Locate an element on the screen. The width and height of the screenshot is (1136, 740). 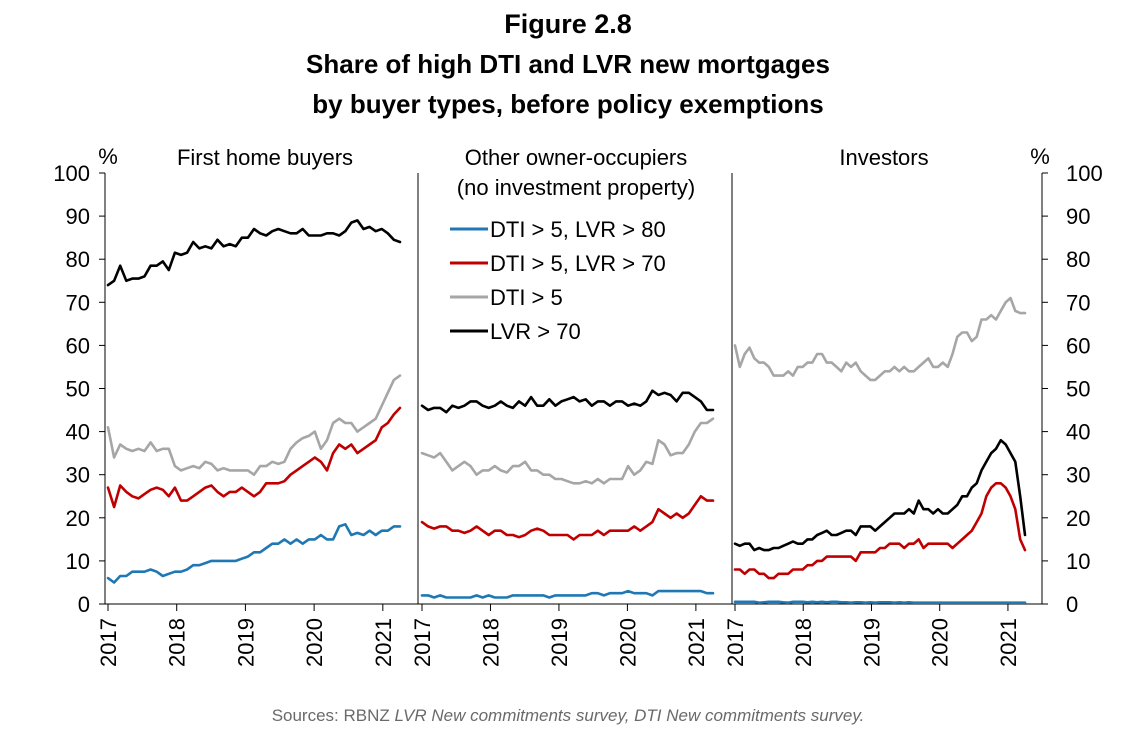
y-tick-label-right: 40 is located at coordinates (1078, 432).